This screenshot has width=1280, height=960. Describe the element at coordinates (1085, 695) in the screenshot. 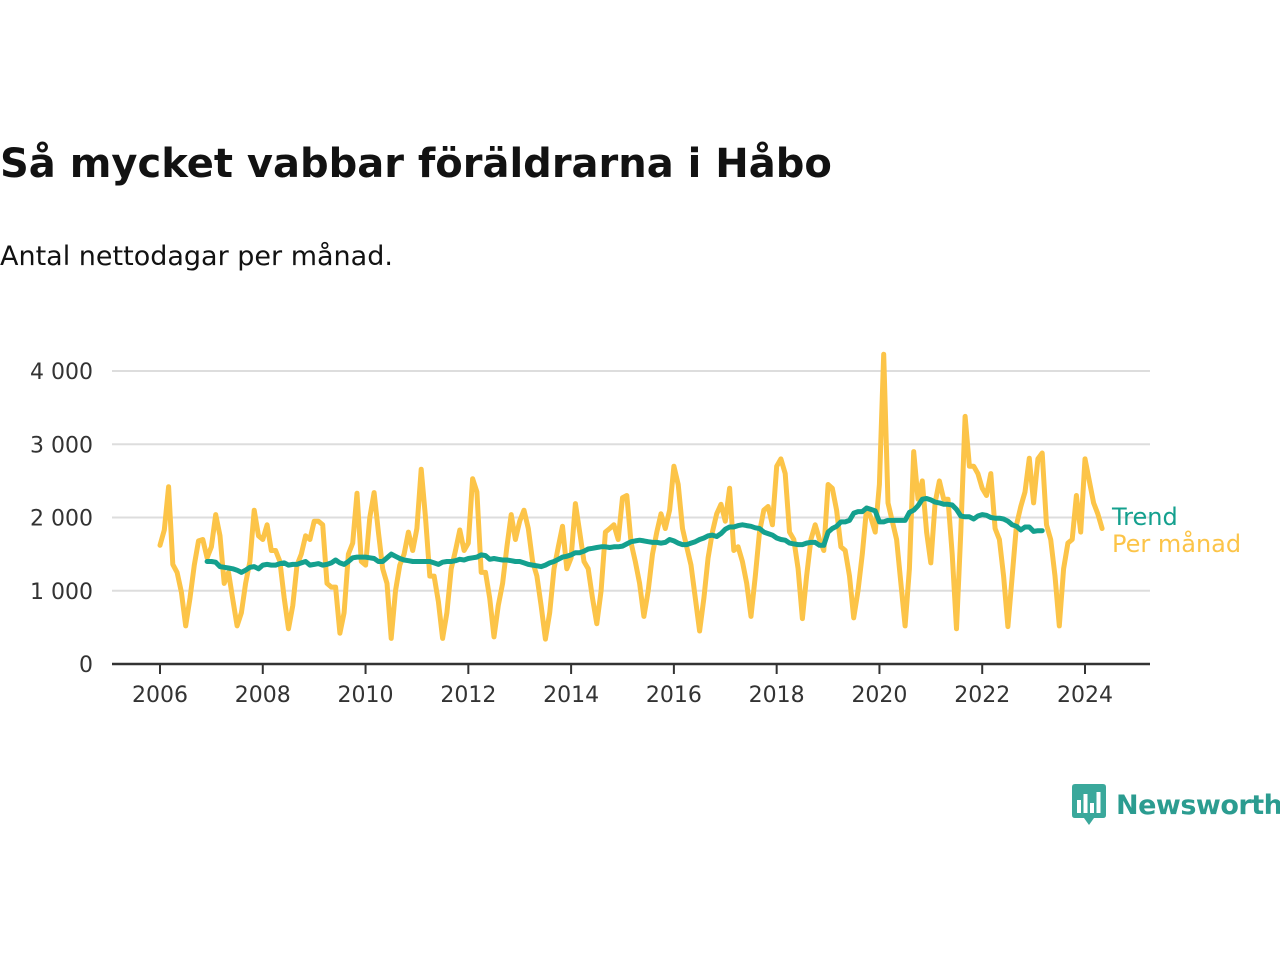

I see `x-tick-label: 2024` at that location.